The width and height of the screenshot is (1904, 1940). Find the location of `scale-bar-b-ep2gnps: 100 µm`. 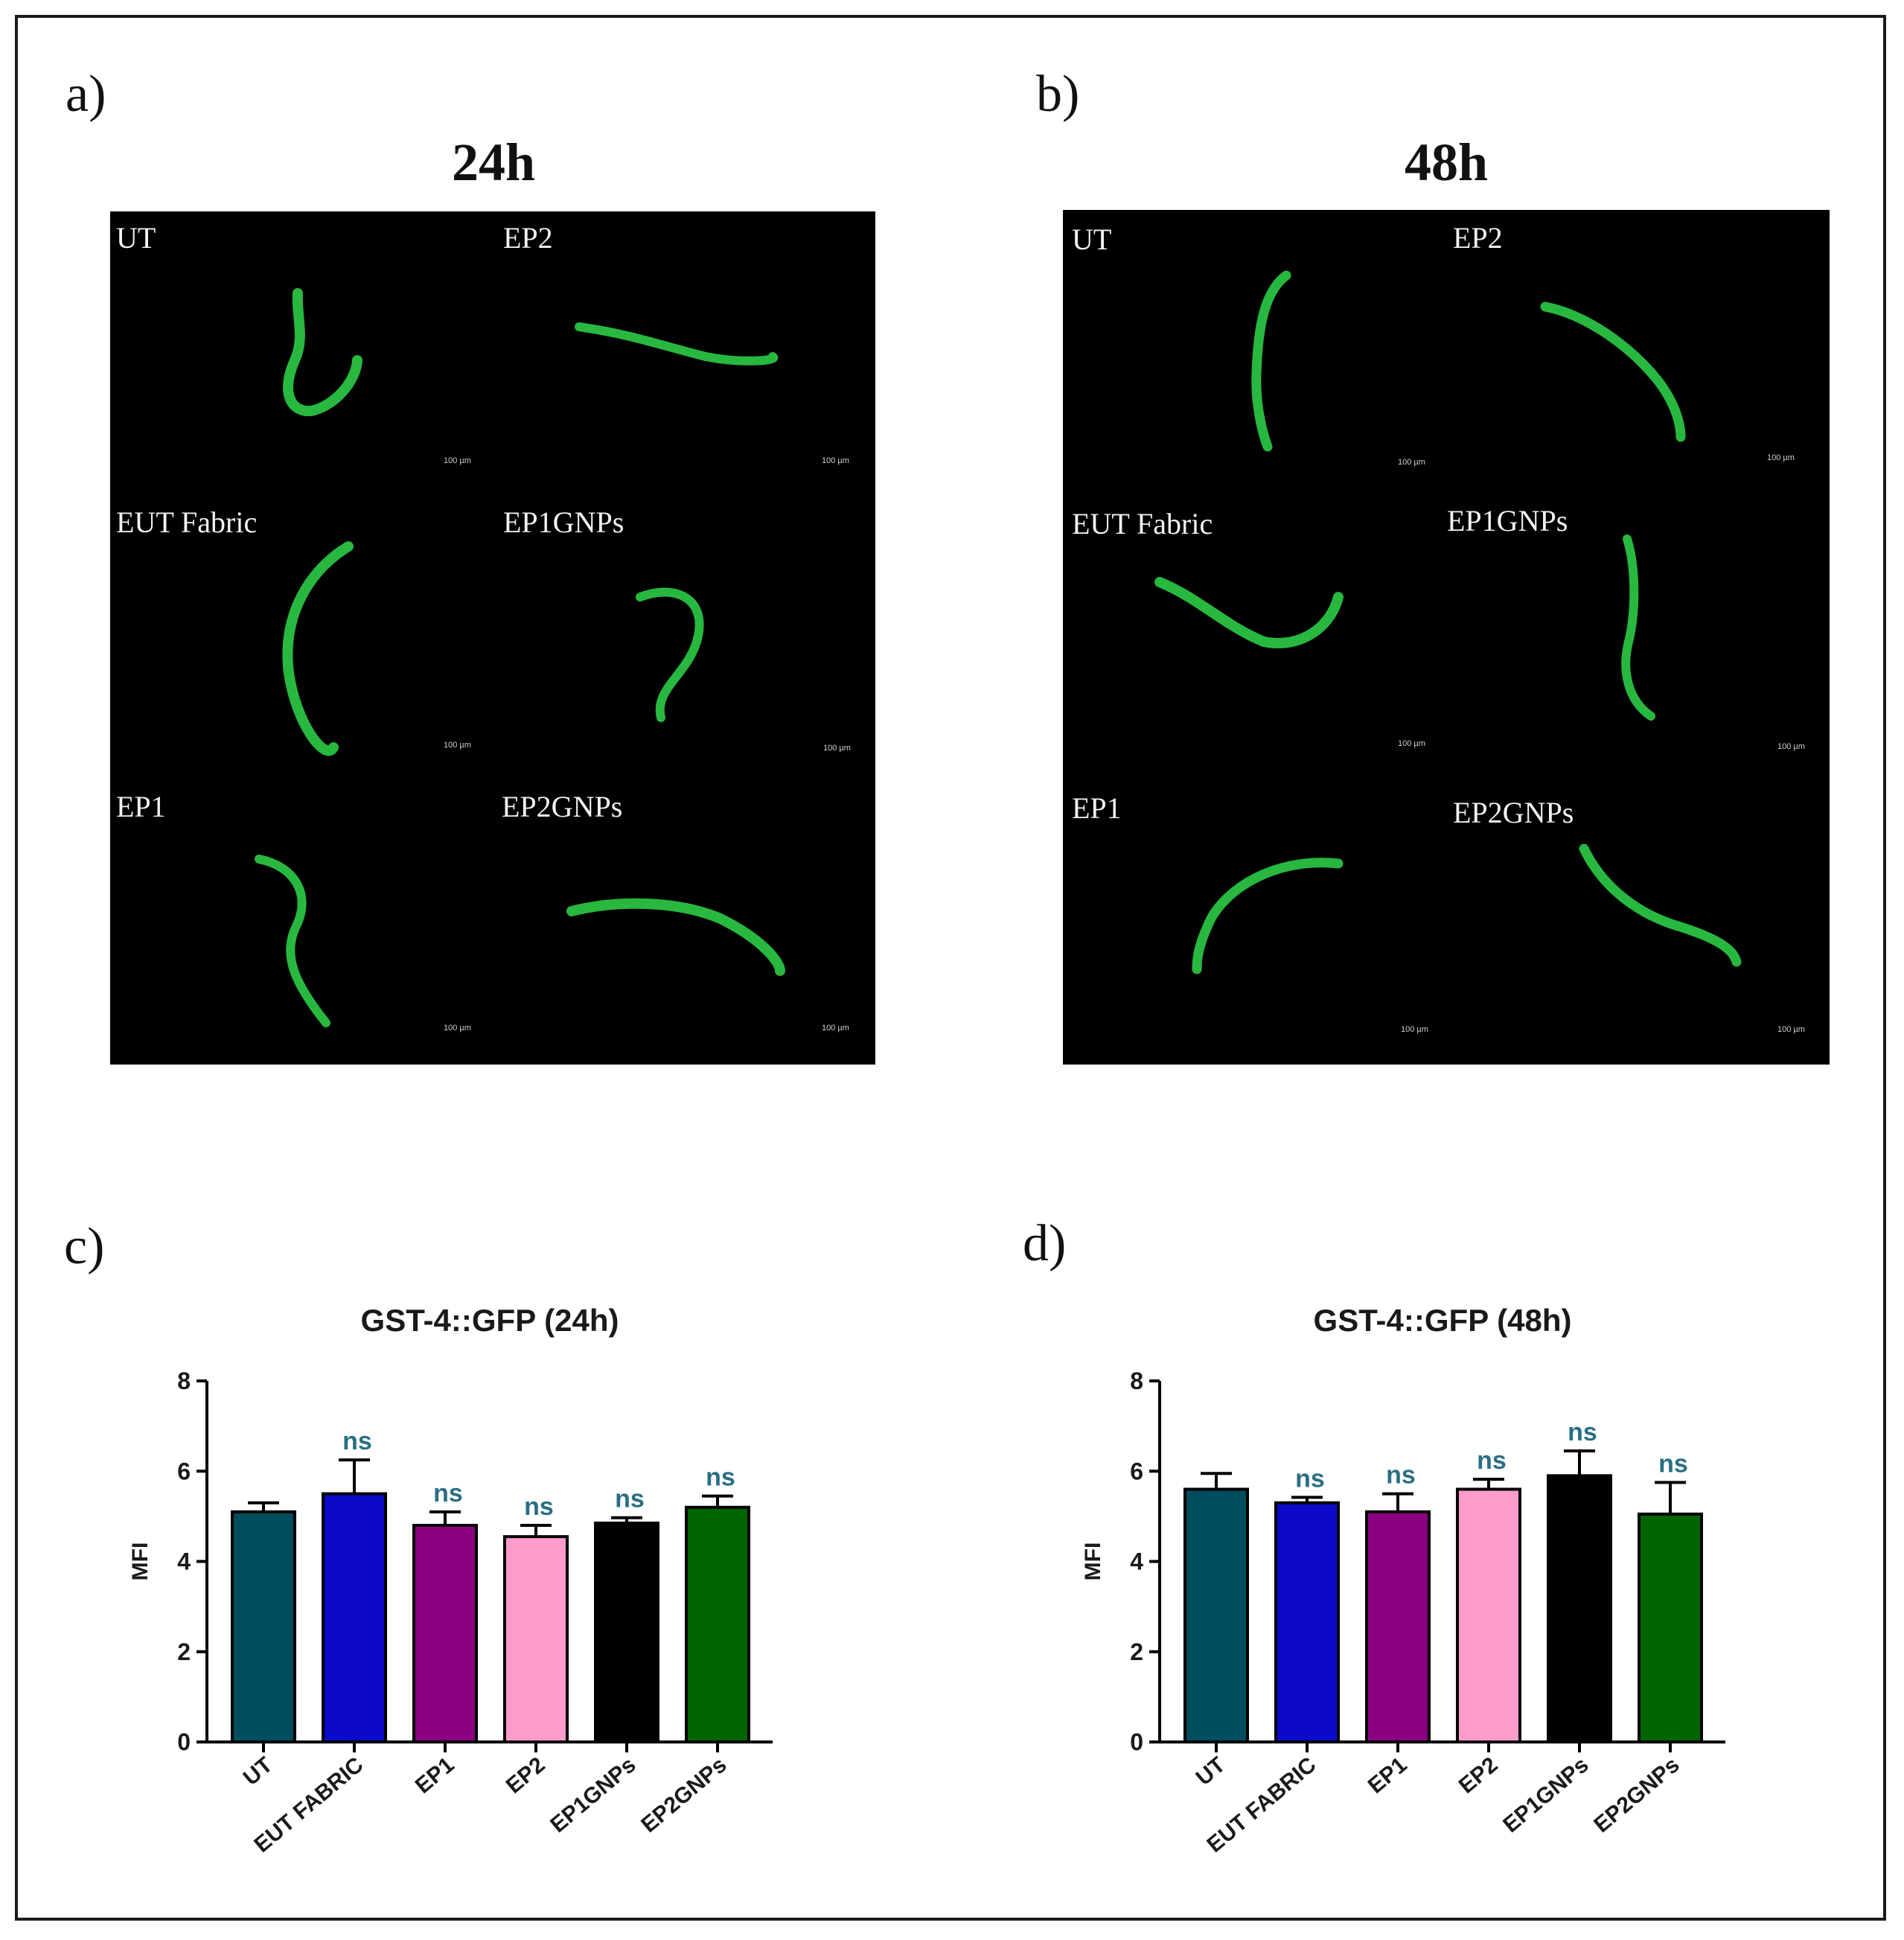

scale-bar-b-ep2gnps: 100 µm is located at coordinates (1791, 1029).